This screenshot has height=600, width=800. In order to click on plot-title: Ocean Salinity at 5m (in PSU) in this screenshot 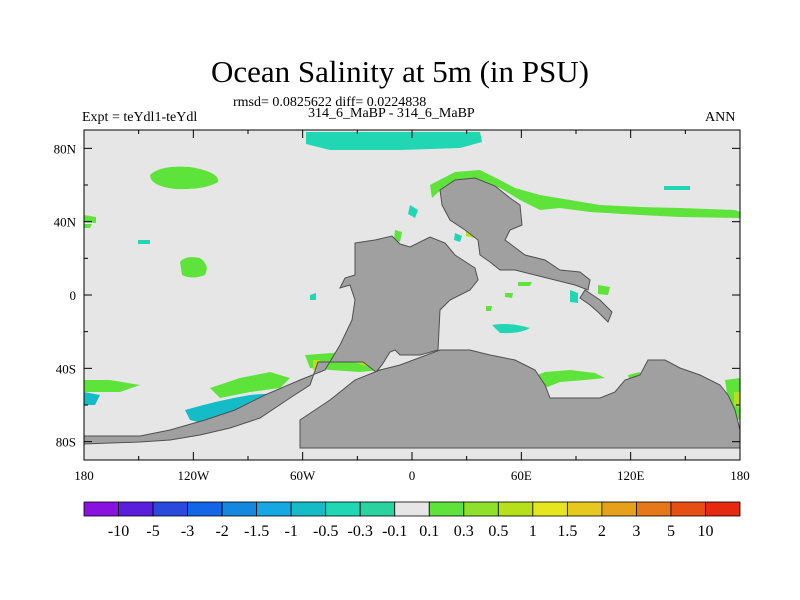, I will do `click(400, 71)`.